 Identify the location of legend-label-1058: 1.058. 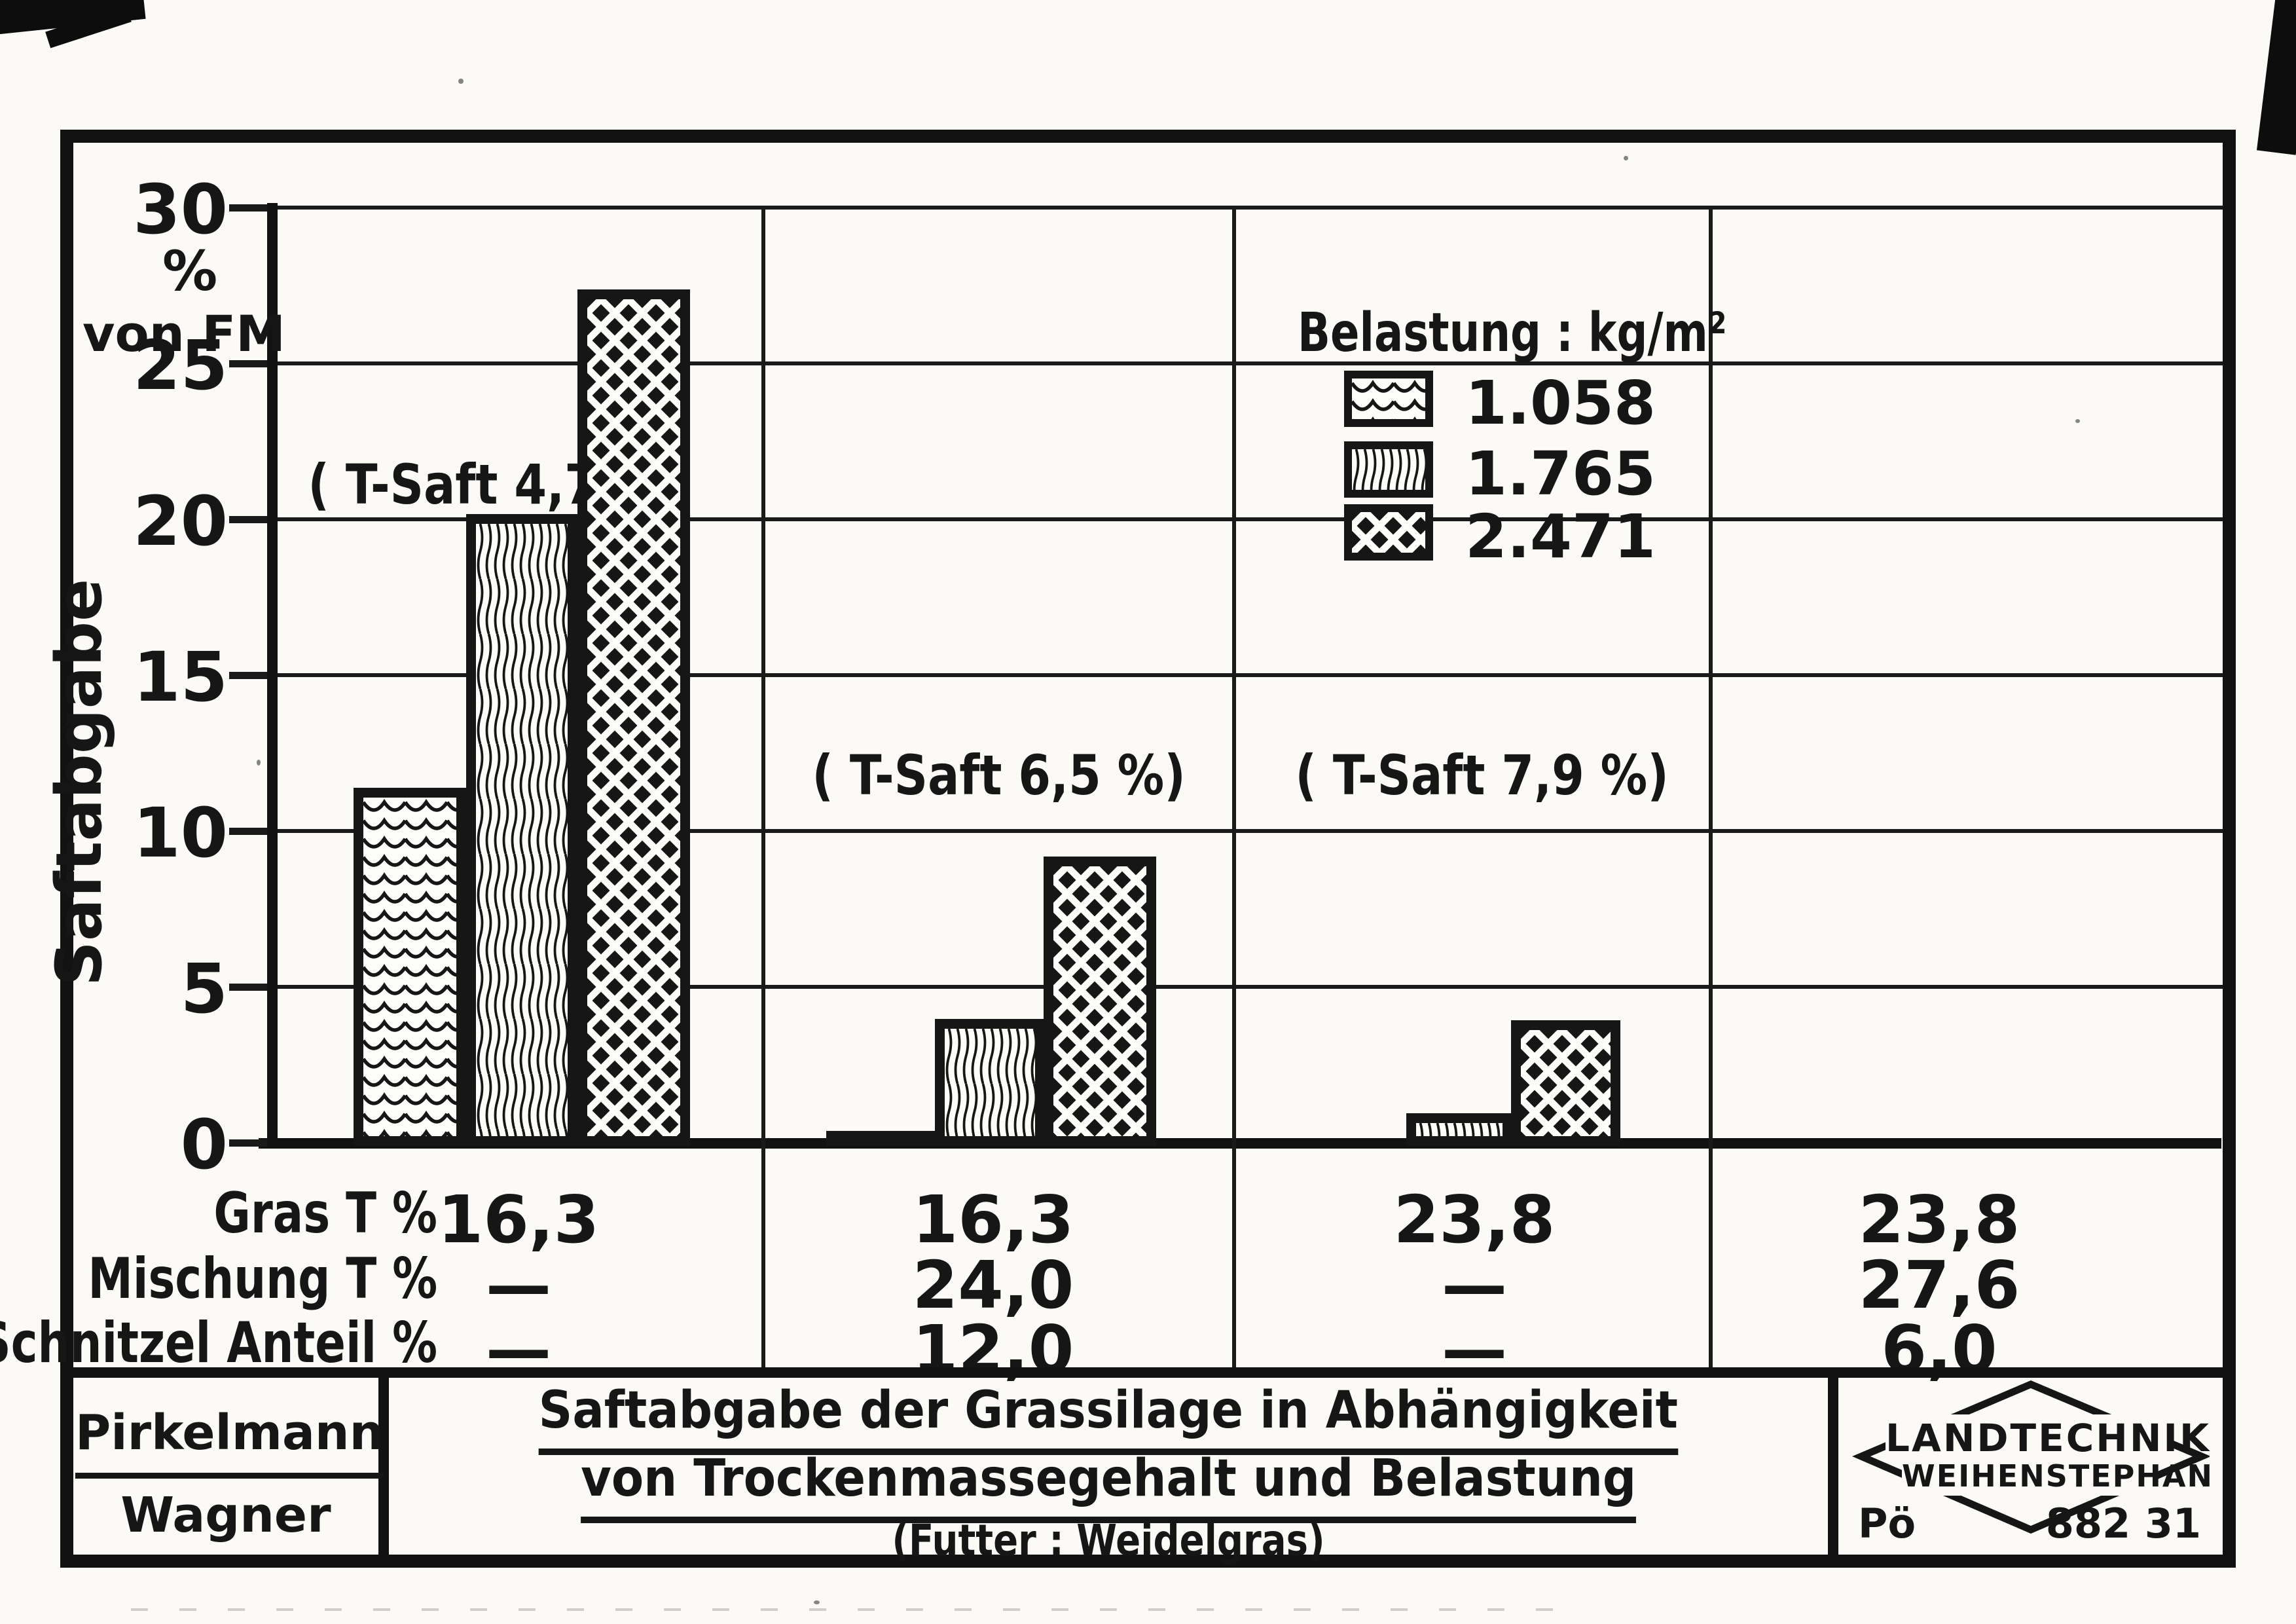
(1560, 403).